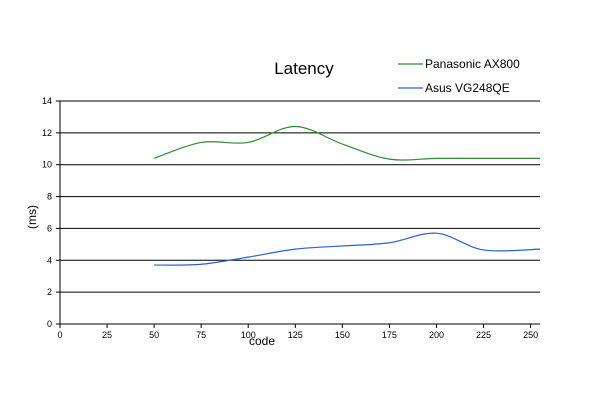  I want to click on x-tick-label: 50, so click(154, 335).